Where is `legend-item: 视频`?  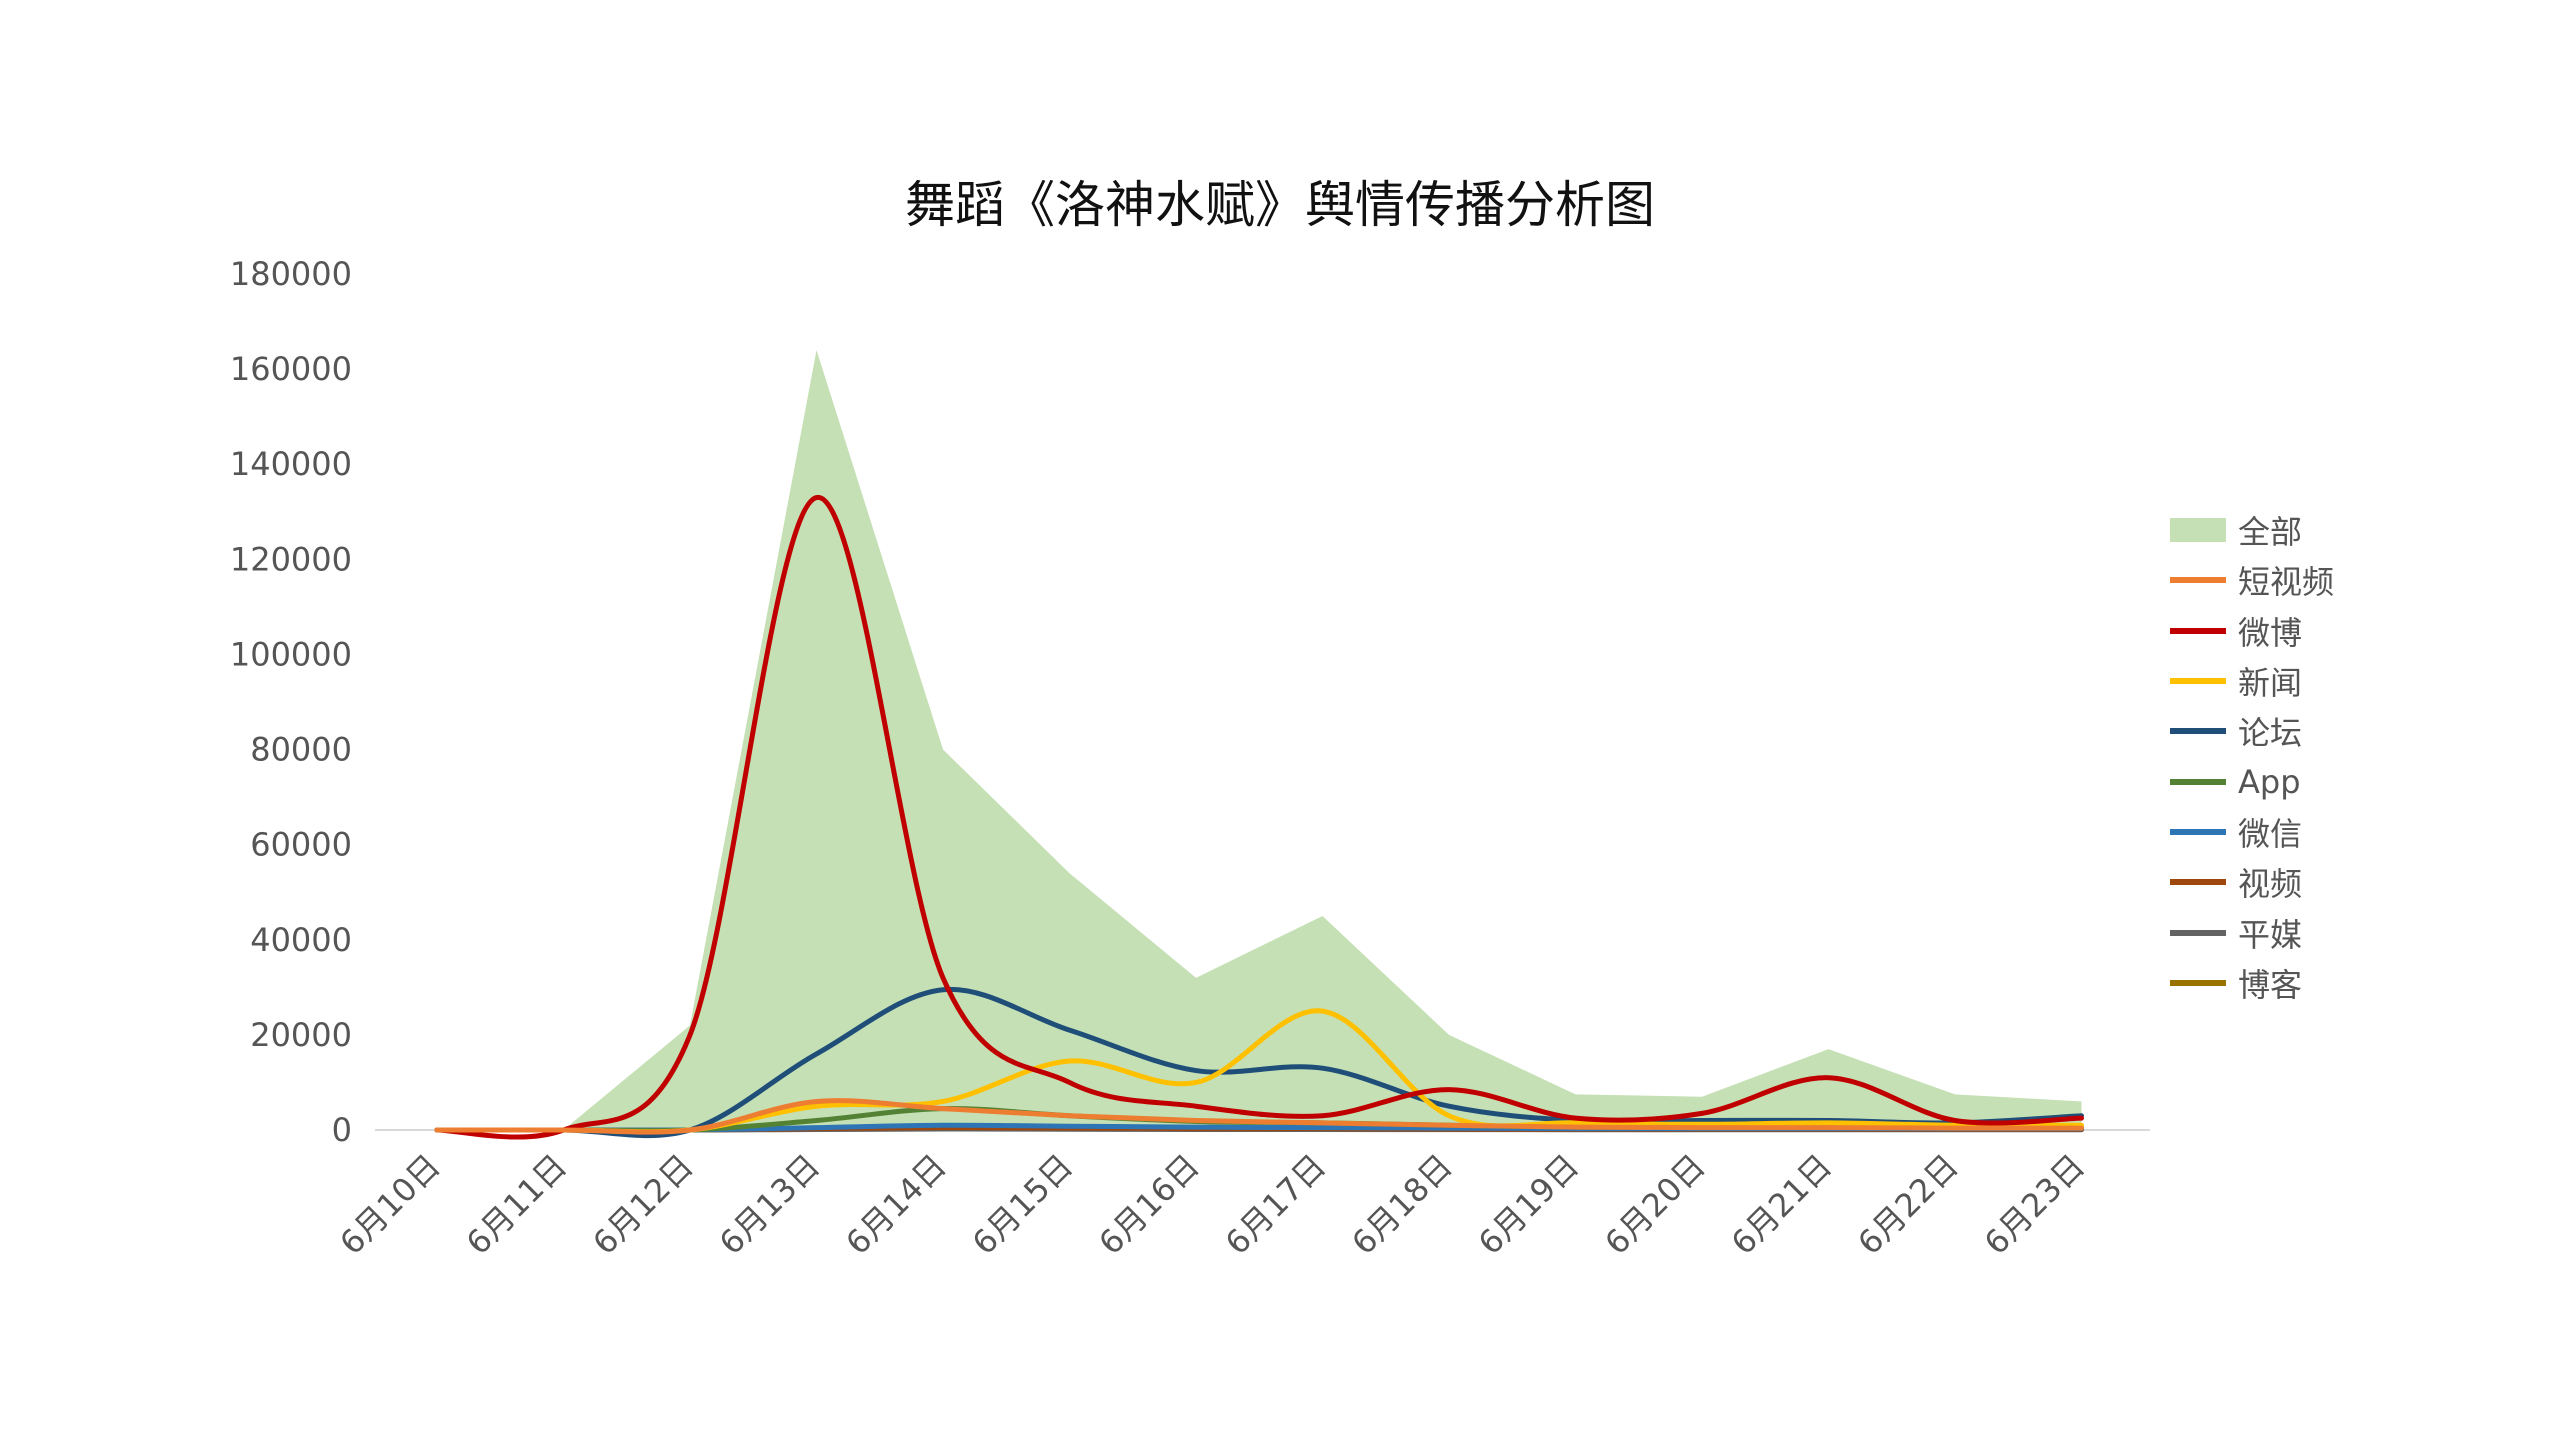
legend-item: 视频 is located at coordinates (2252, 882).